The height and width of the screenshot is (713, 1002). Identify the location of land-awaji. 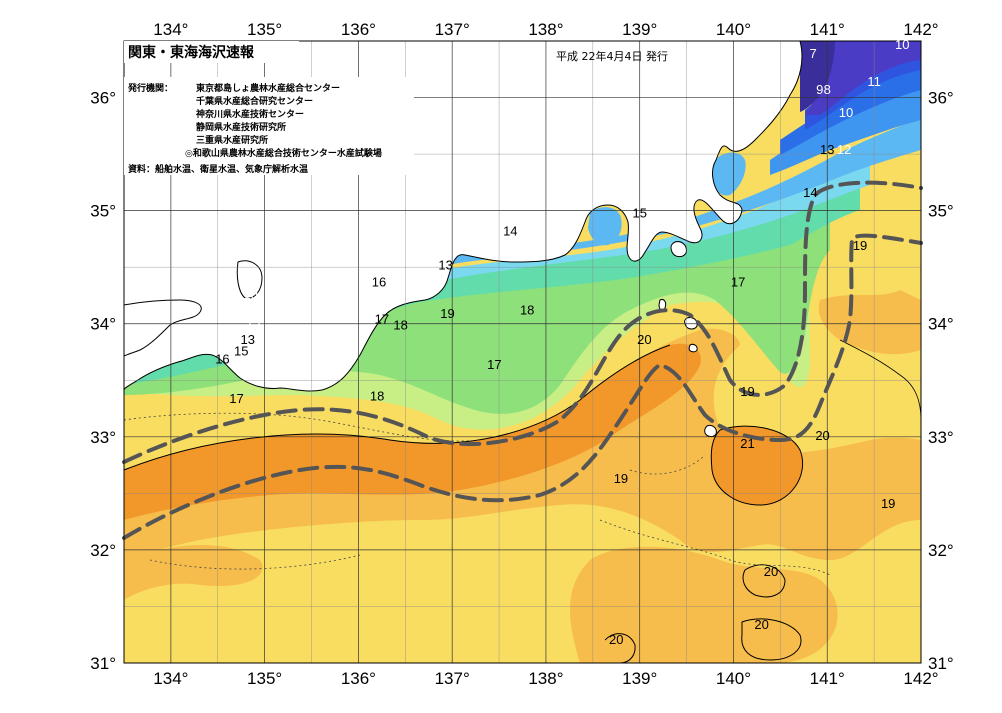
(249, 279).